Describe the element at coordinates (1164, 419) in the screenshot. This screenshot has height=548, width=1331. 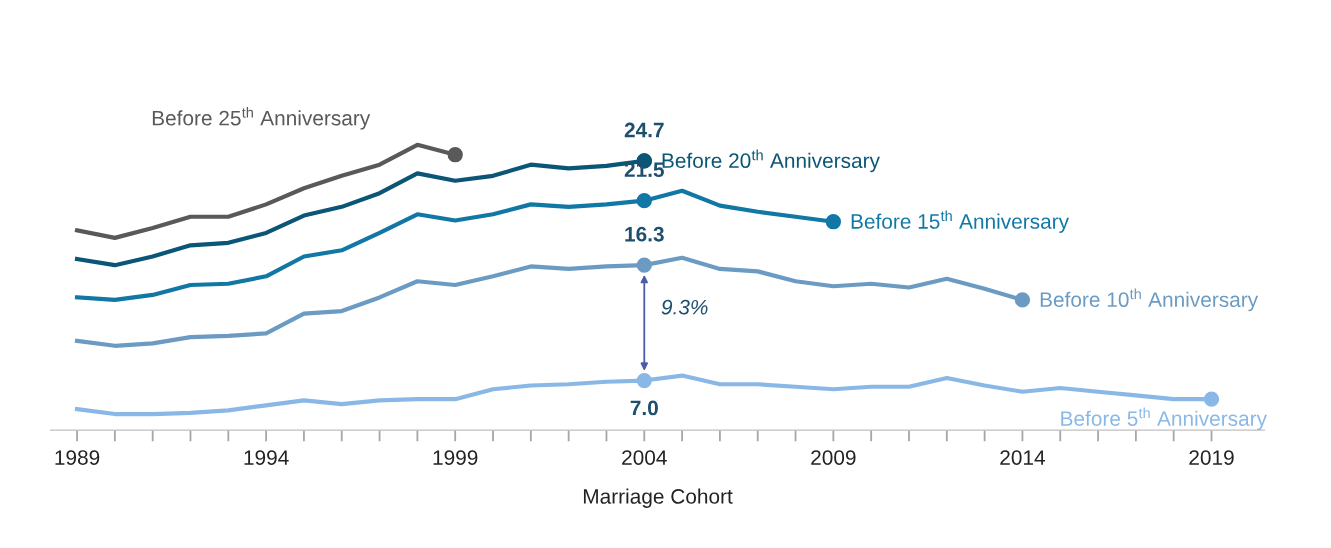
I see `series-label: Before 5$^{th}$ Anniversary` at that location.